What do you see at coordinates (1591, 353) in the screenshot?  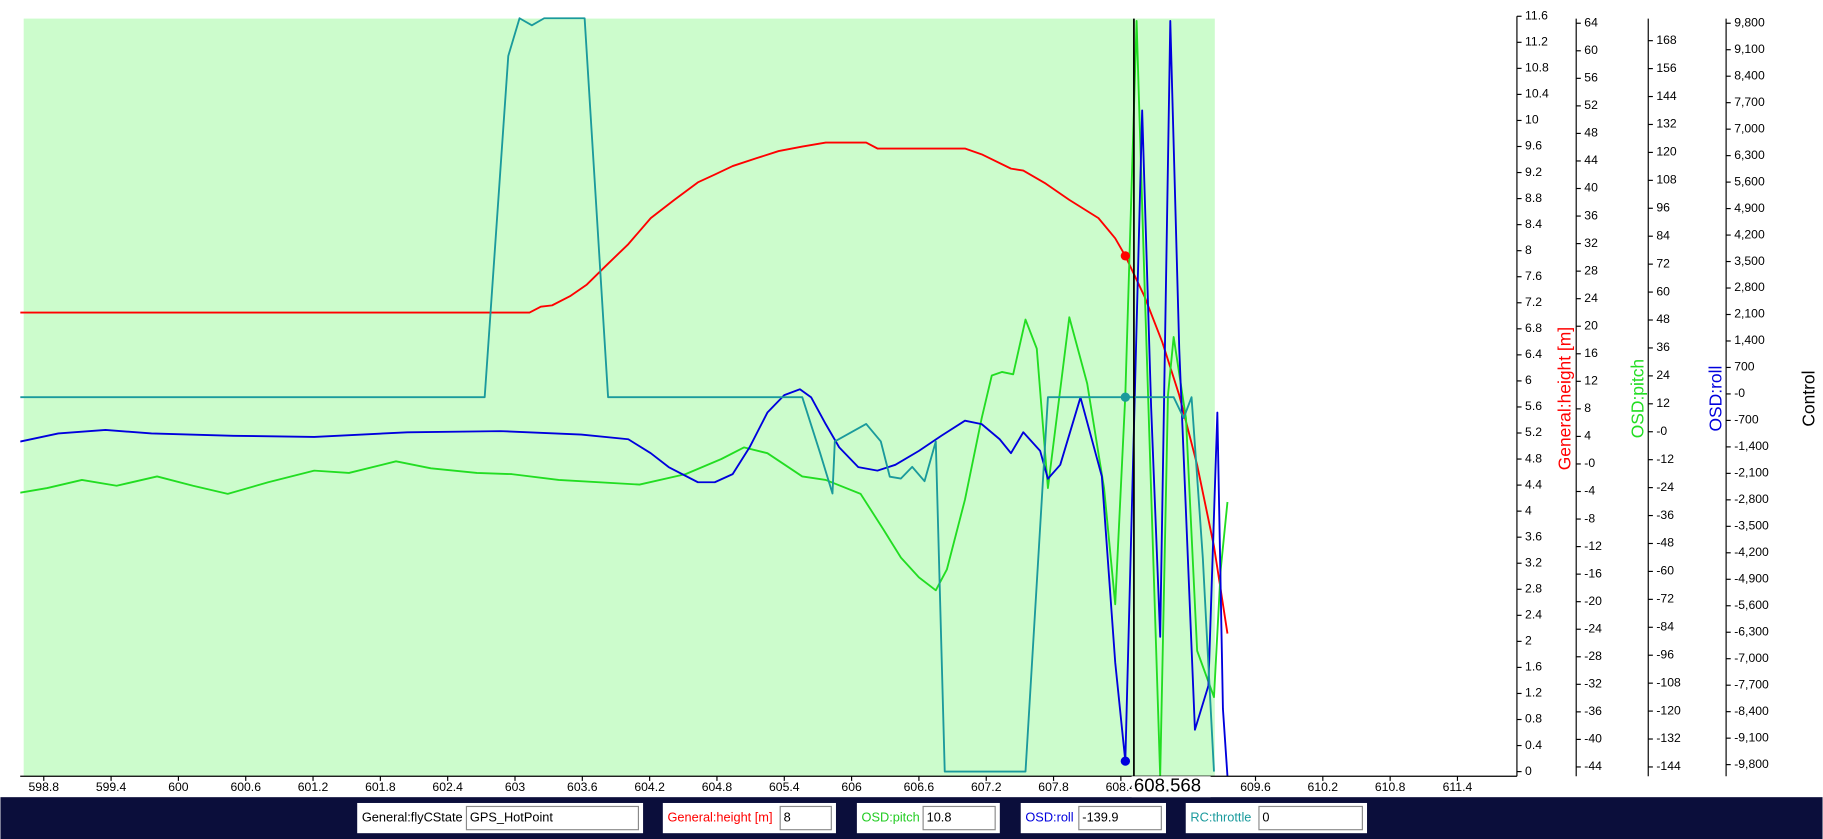 I see `y-tick-label: 16` at bounding box center [1591, 353].